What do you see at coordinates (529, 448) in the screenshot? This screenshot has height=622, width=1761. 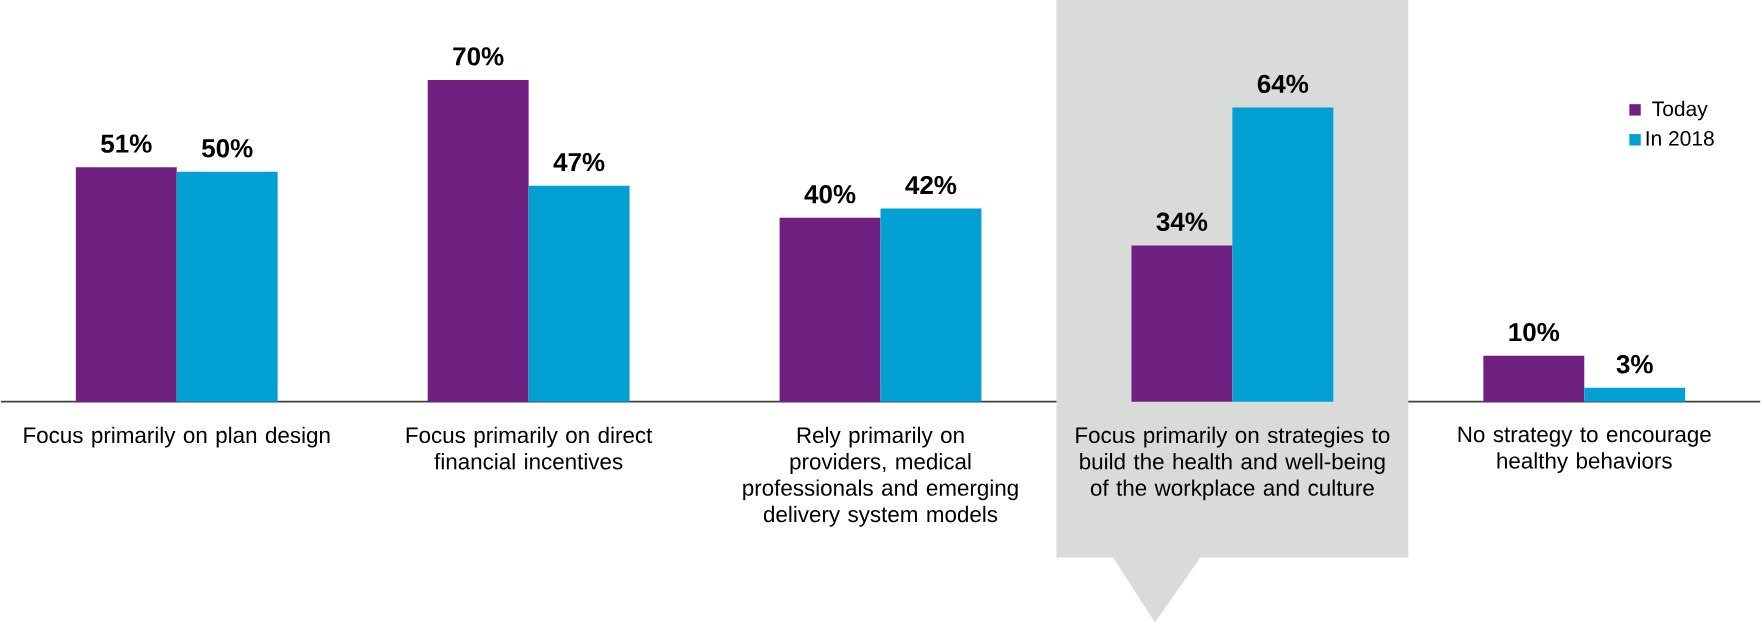 I see `x-tick-label: Focus primarily on direct financial incentives` at bounding box center [529, 448].